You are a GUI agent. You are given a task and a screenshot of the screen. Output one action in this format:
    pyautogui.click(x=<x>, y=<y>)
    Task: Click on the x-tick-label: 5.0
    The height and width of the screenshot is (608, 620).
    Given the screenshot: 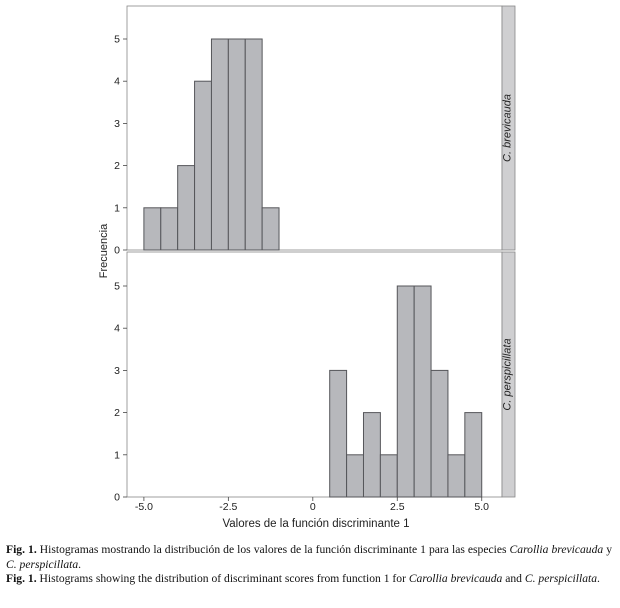 What is the action you would take?
    pyautogui.click(x=481, y=507)
    